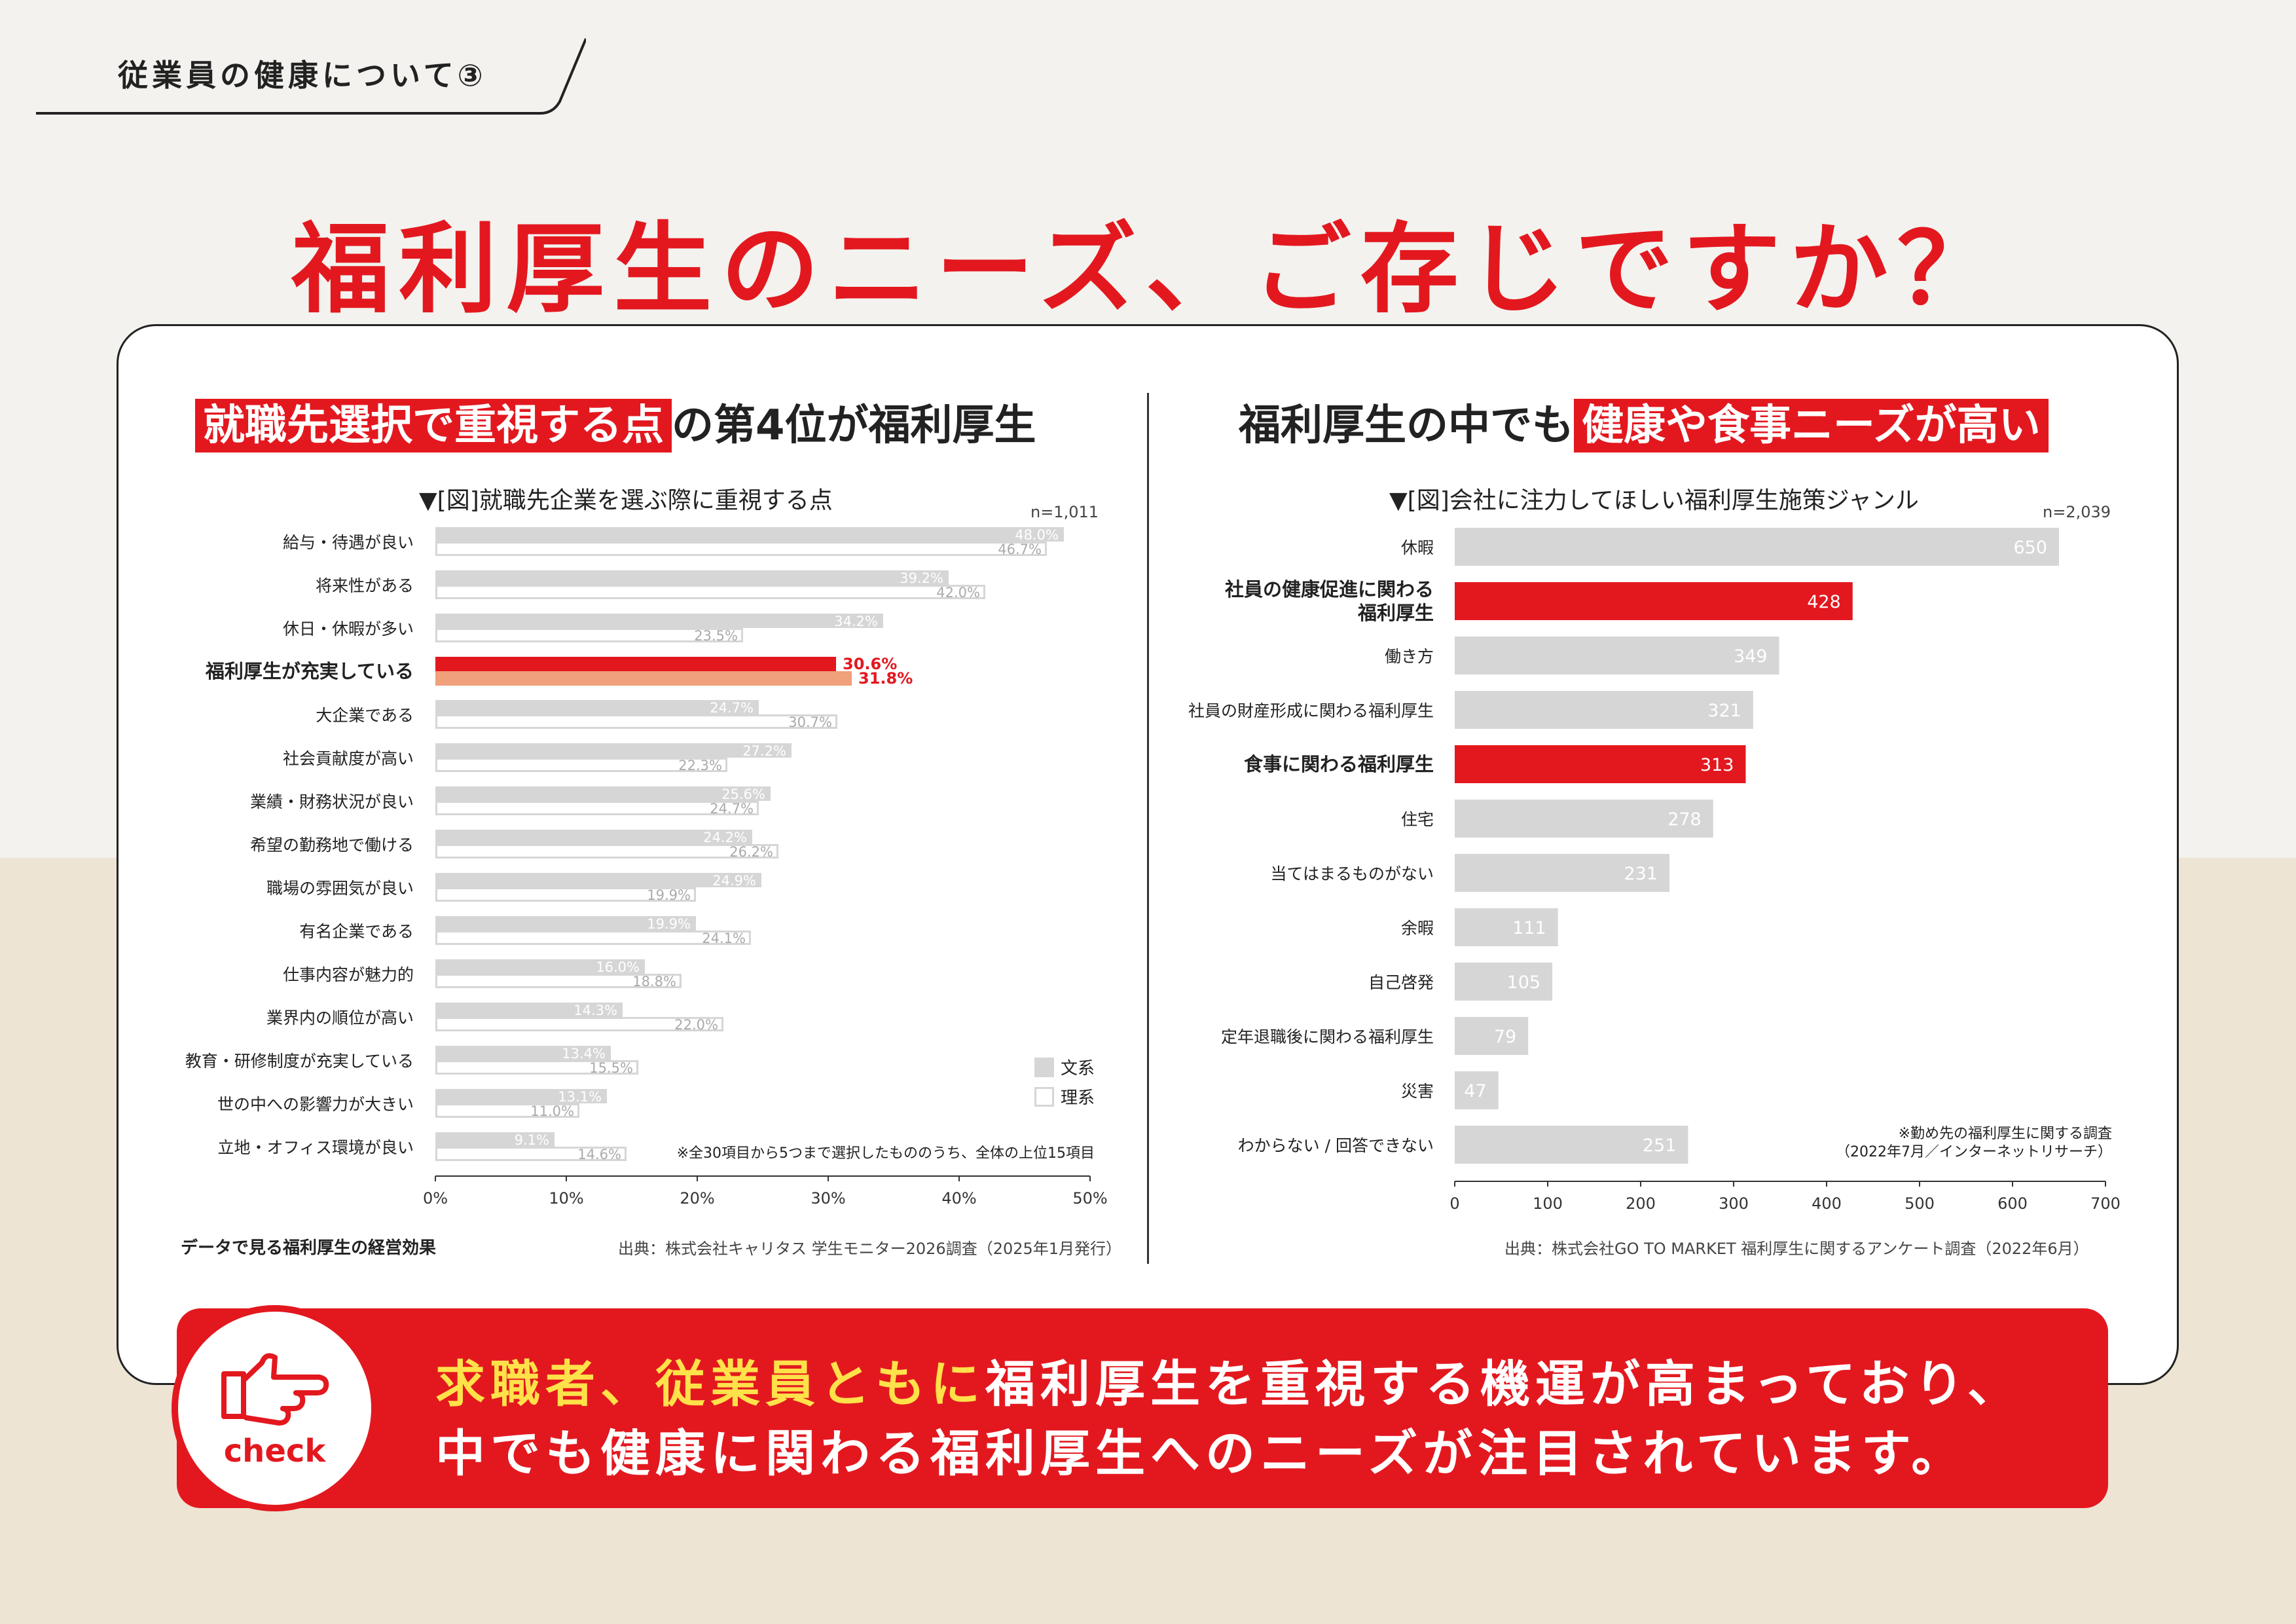  I want to click on data-label: 321, so click(1724, 711).